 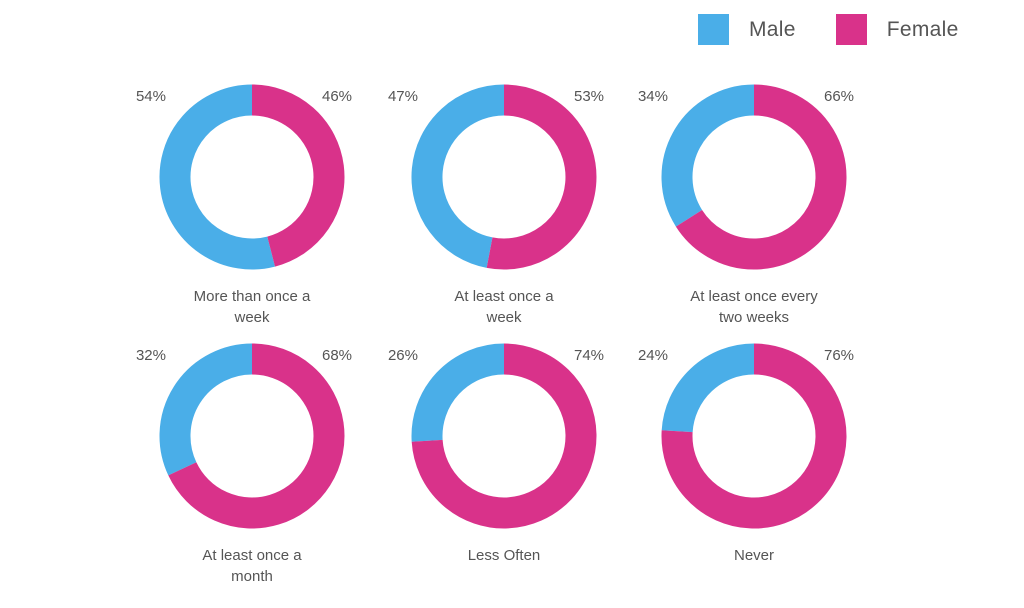 What do you see at coordinates (151, 355) in the screenshot?
I see `male-percent-label: 32%` at bounding box center [151, 355].